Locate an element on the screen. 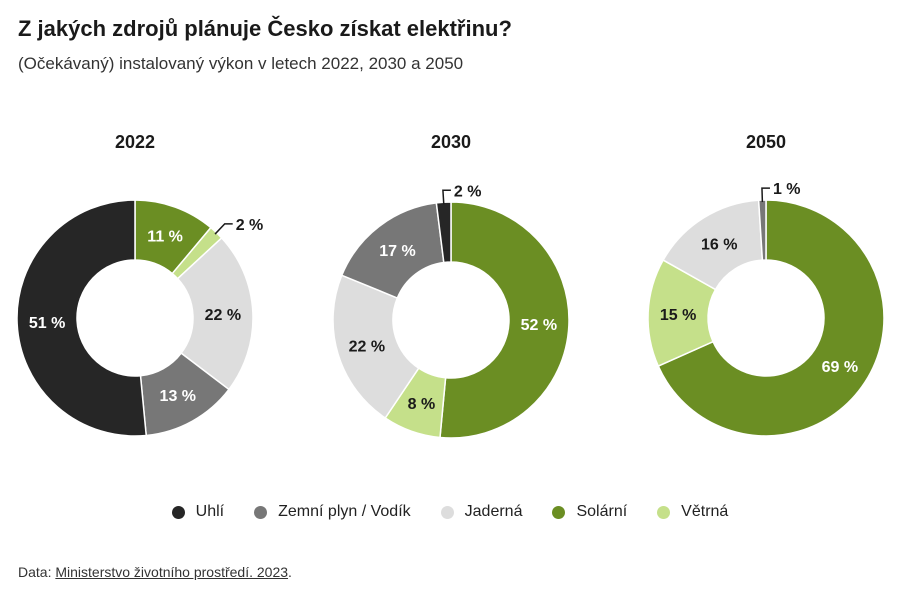  legend-item-jaderna: Jaderná is located at coordinates (481, 512).